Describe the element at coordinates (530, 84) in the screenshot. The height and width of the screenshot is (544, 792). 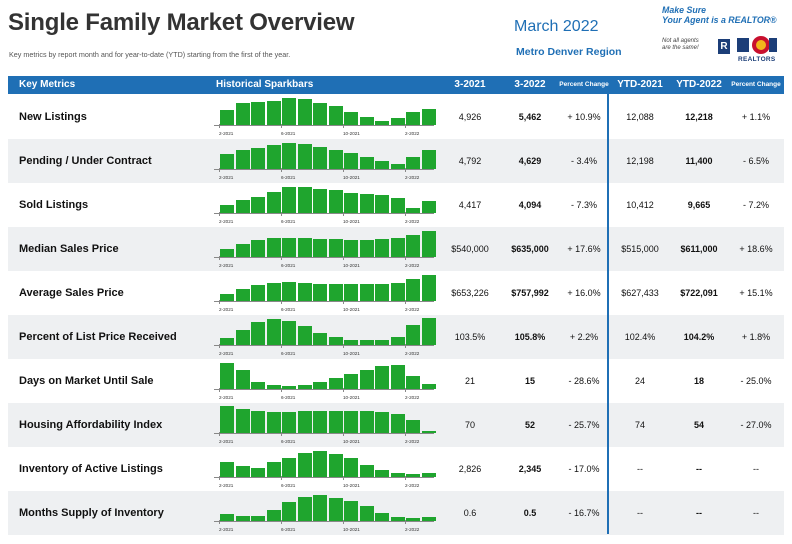
I see `col-3-2022: 3-2022` at that location.